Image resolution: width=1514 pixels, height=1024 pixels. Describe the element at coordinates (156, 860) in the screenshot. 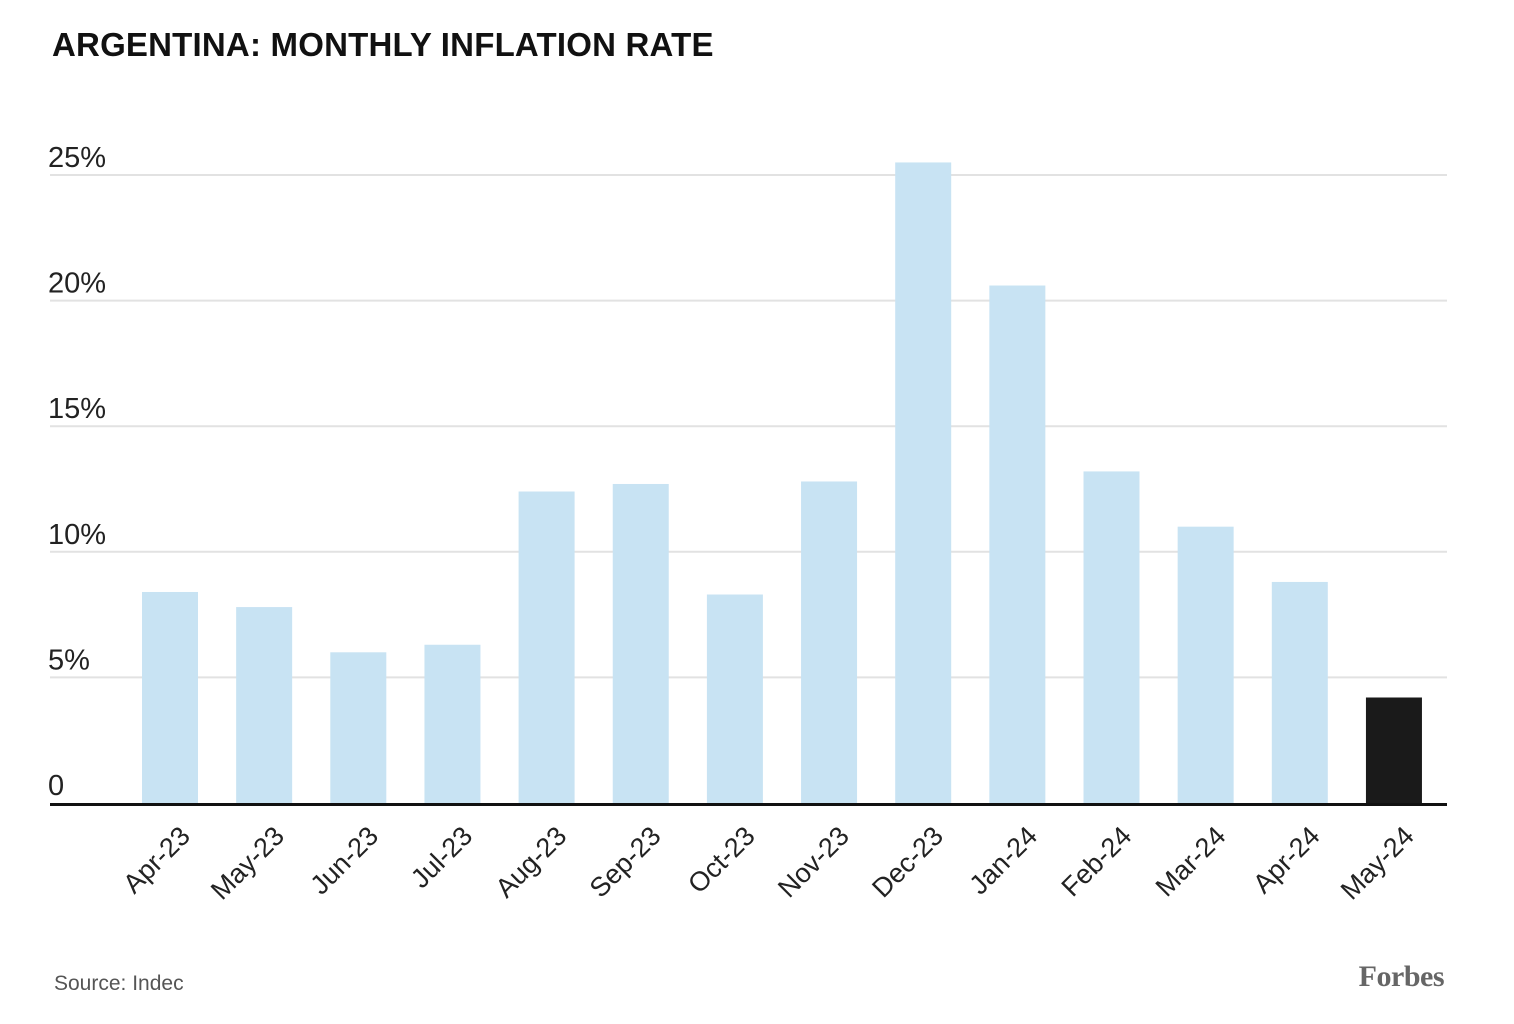

I see `x-tick-label: Apr-23` at that location.